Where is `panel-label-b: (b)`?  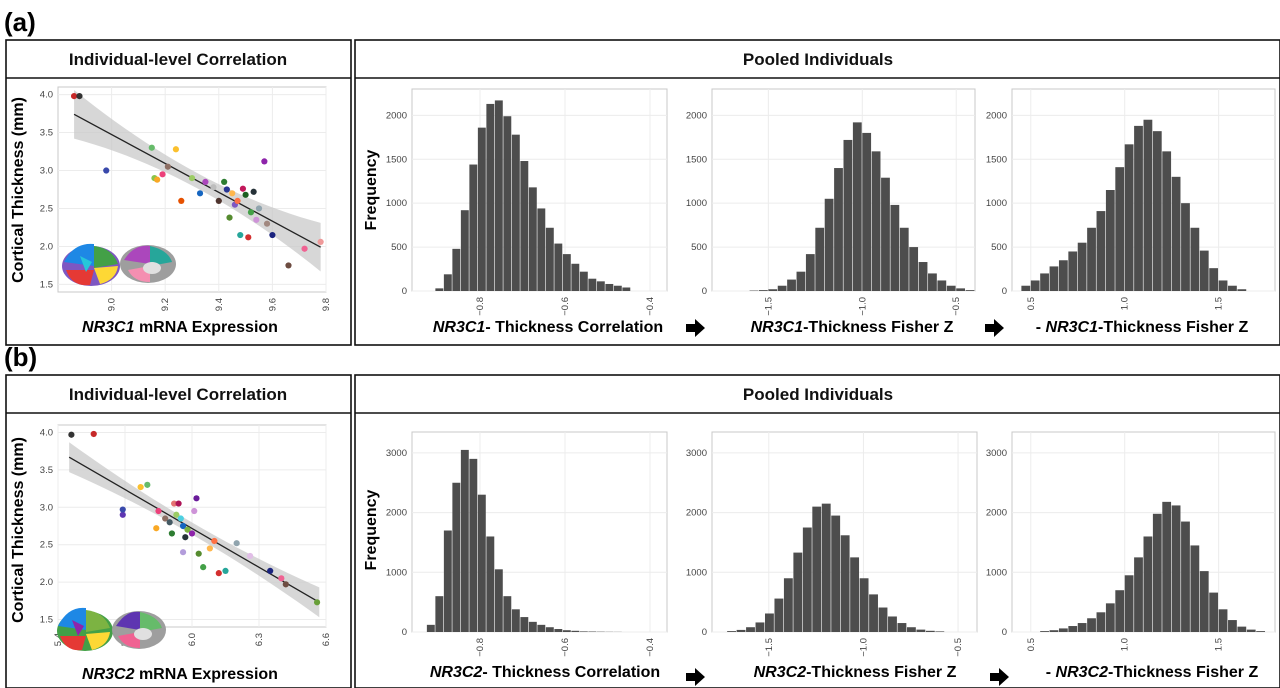 panel-label-b: (b) is located at coordinates (20, 357).